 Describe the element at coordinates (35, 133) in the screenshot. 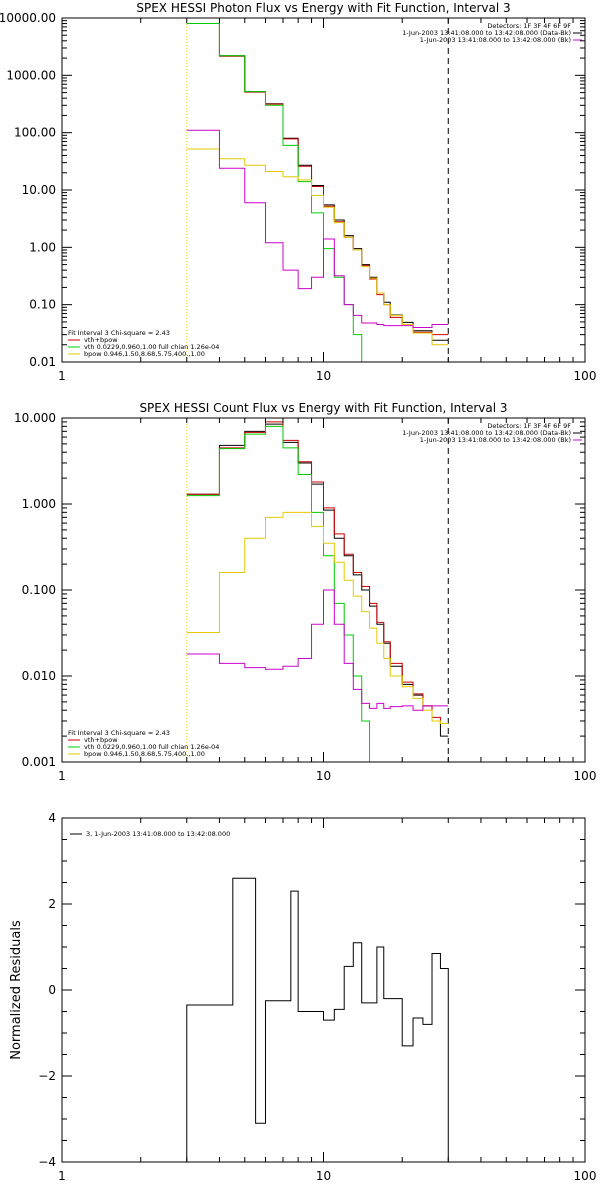

I see `y-tick-label: 100.00` at that location.